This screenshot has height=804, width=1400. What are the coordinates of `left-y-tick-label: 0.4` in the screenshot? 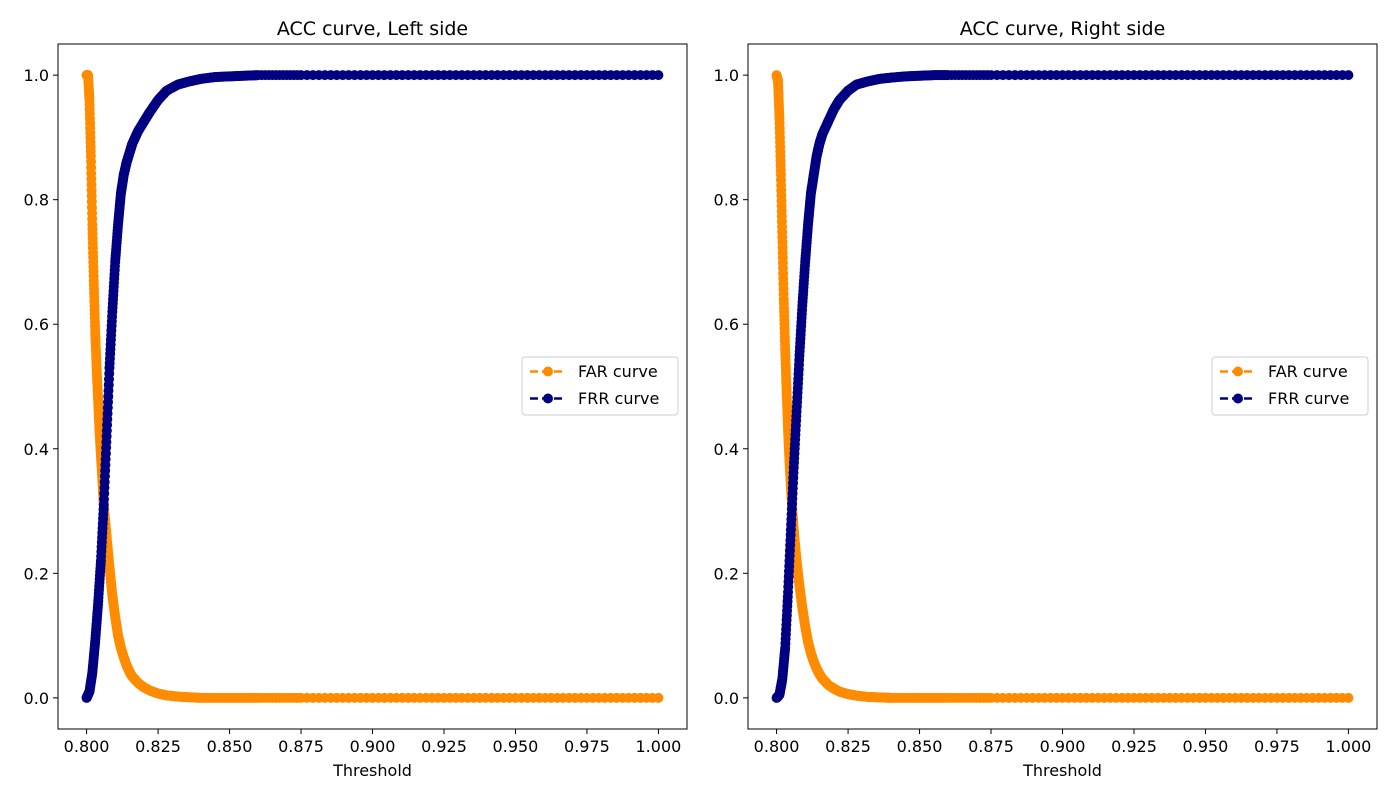 It's located at (36, 449).